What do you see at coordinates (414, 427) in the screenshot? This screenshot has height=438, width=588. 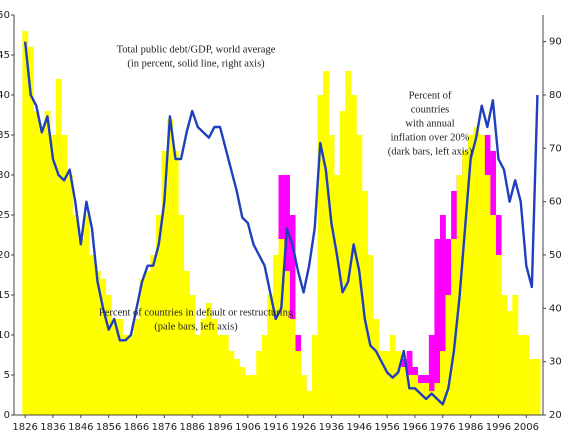 I see `x-tick-label: 1966` at bounding box center [414, 427].